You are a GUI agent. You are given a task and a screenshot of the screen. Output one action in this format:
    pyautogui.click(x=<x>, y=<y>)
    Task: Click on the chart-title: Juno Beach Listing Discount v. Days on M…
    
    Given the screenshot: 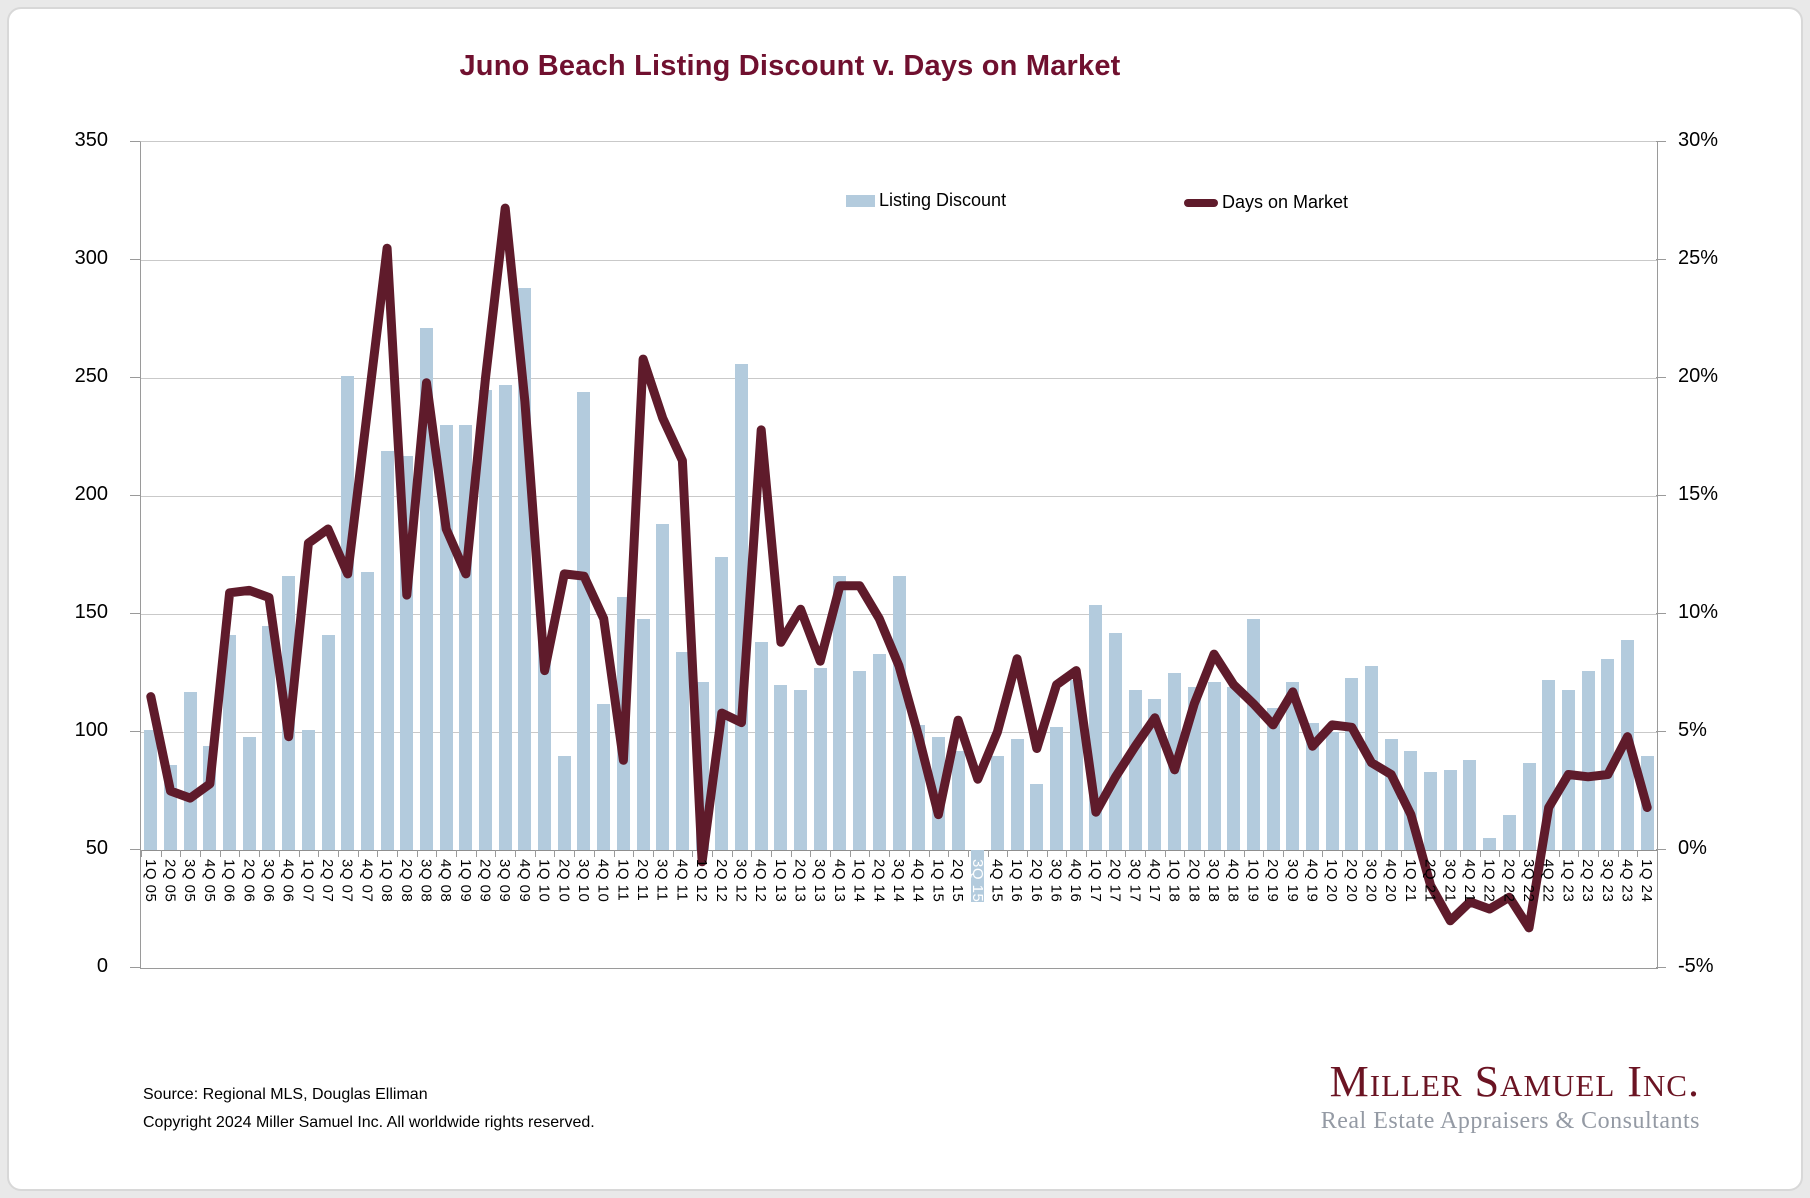 What is the action you would take?
    pyautogui.click(x=790, y=66)
    